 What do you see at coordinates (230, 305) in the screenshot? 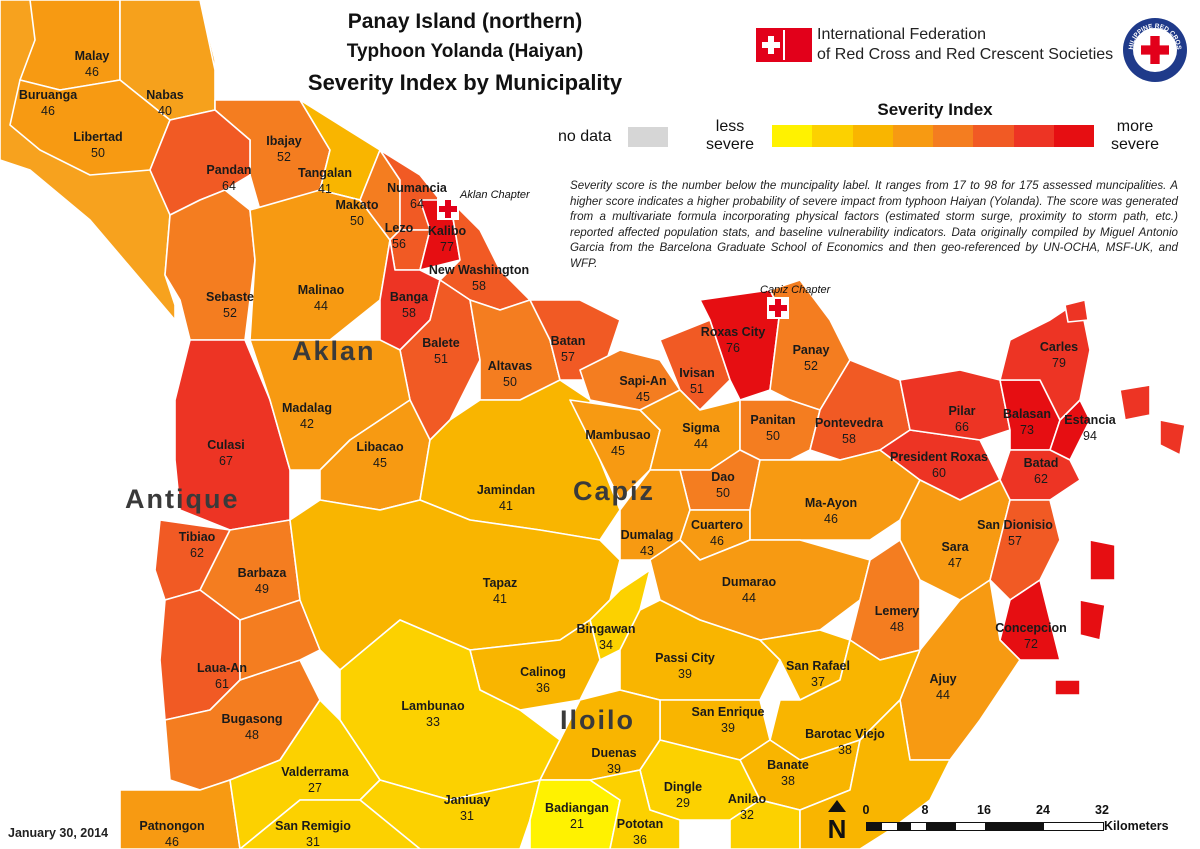
I see `municipality-label: Sebaste 52` at bounding box center [230, 305].